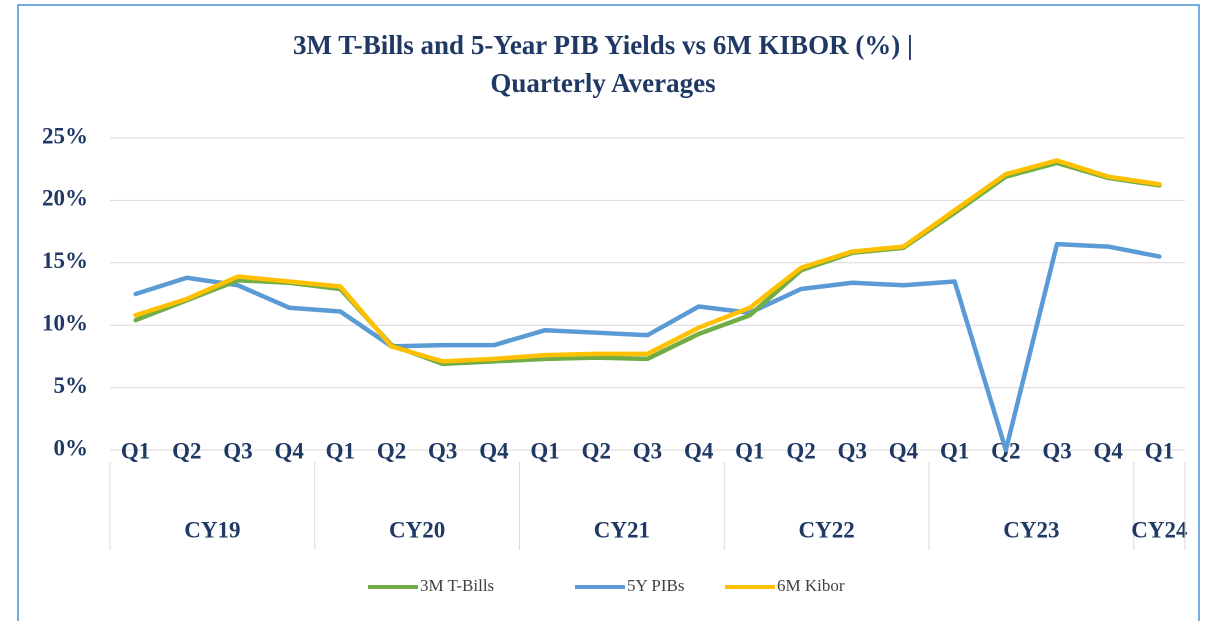 The height and width of the screenshot is (621, 1205). I want to click on legend-label: 6M Kibor, so click(811, 585).